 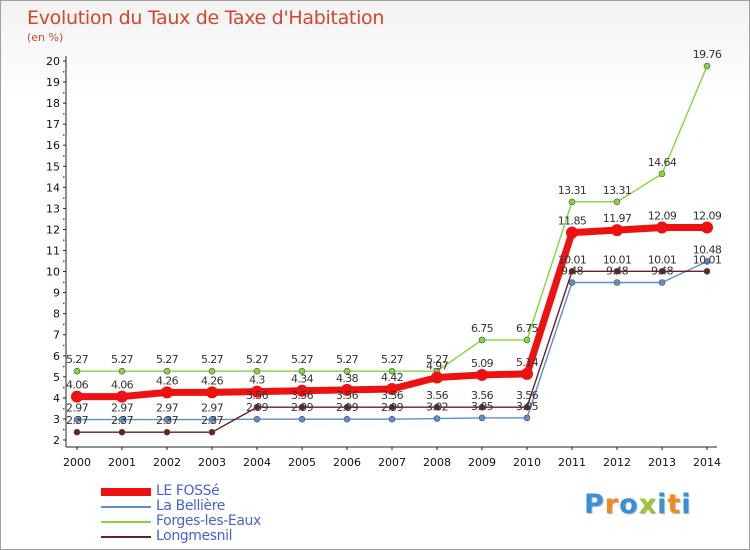 What do you see at coordinates (527, 462) in the screenshot?
I see `x-tick-label: 2010` at bounding box center [527, 462].